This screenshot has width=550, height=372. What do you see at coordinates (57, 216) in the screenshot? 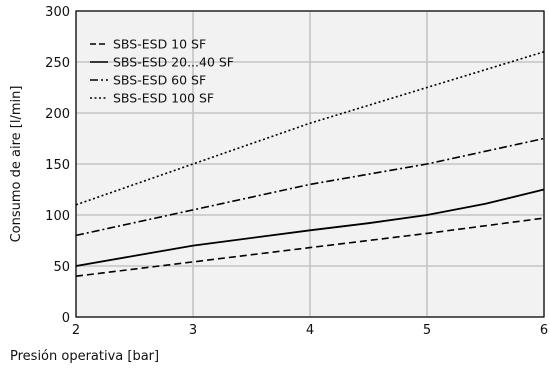
I see `y-tick-label: 100` at bounding box center [57, 216].